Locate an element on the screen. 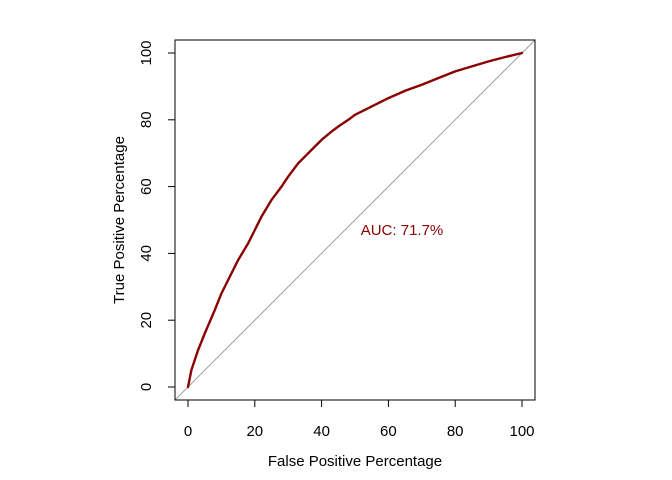 Image resolution: width=672 pixels, height=480 pixels. x-tick-label: 80 is located at coordinates (455, 431).